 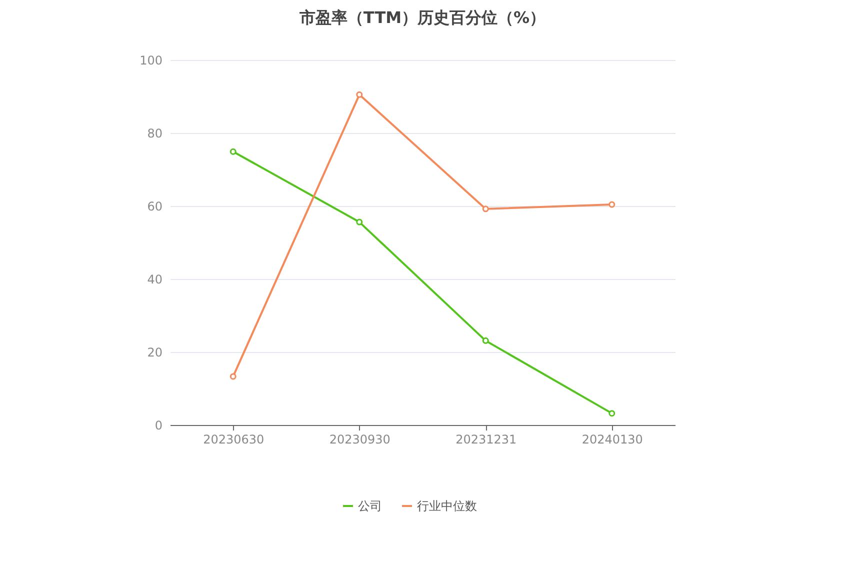 What do you see at coordinates (612, 439) in the screenshot?
I see `x-tick-label: 20240130` at bounding box center [612, 439].